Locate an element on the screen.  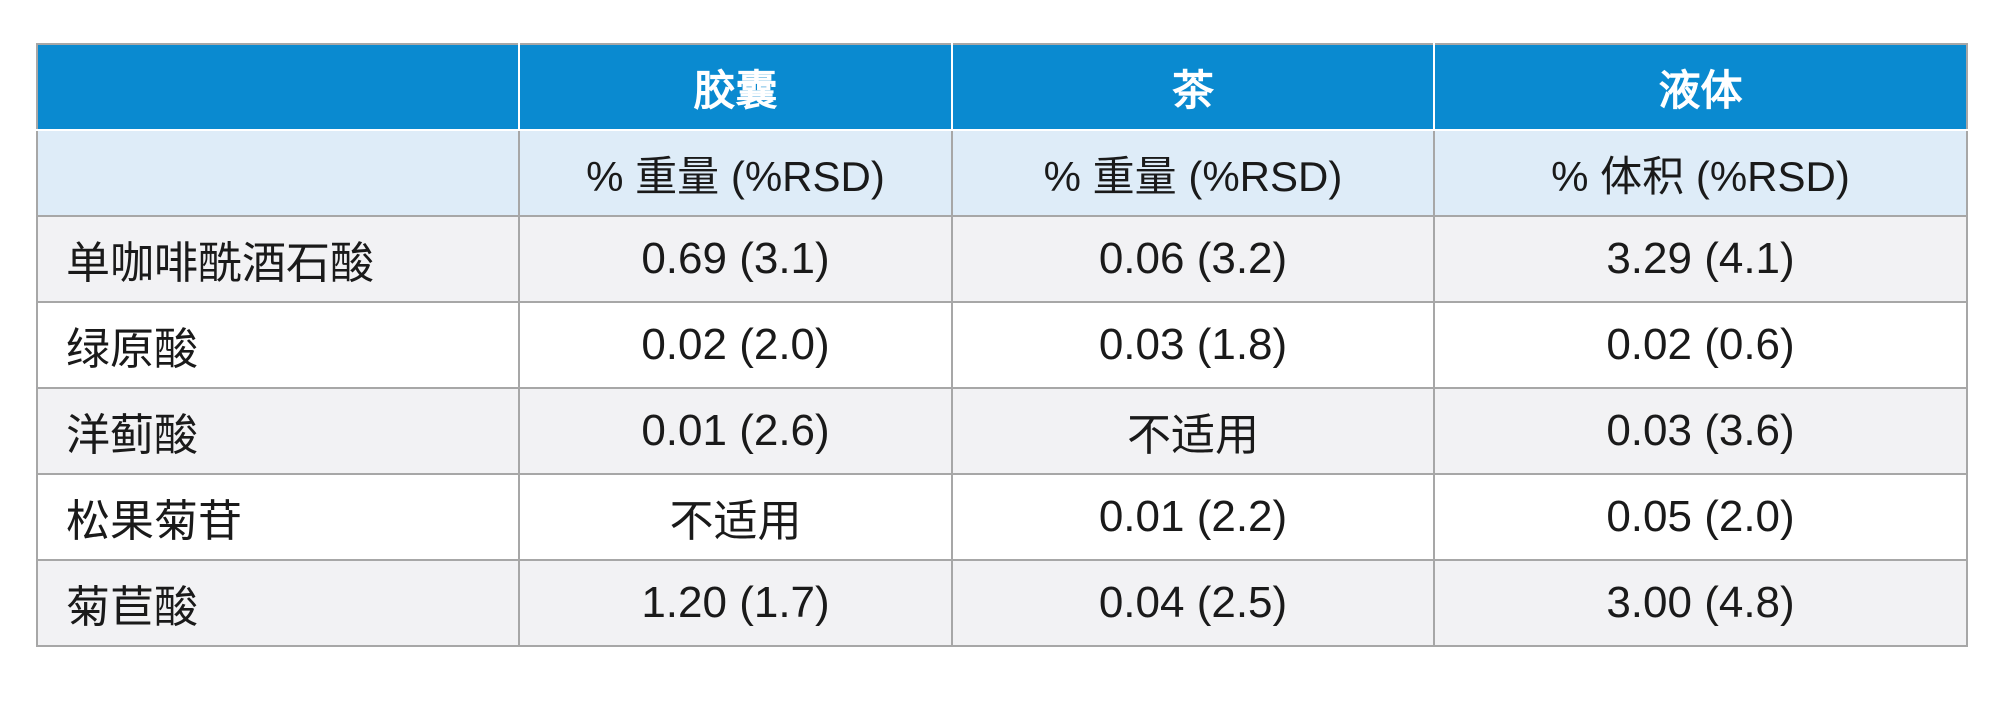
unit-cell-capsule: % 重量 (%RSD) is located at coordinates (735, 173).